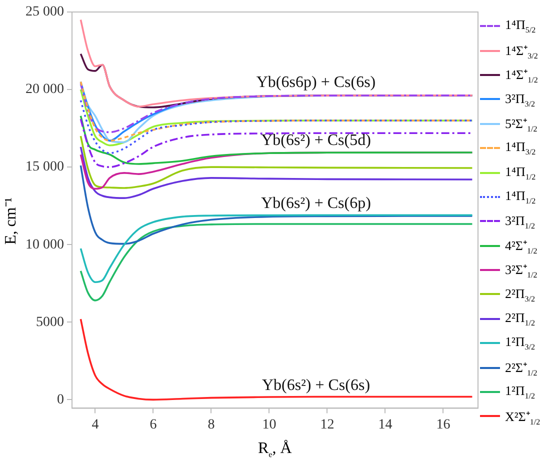 This screenshot has height=466, width=547. Describe the element at coordinates (521, 368) in the screenshot. I see `legend-label: 2²Σ⁺$_{1/2}$` at that location.